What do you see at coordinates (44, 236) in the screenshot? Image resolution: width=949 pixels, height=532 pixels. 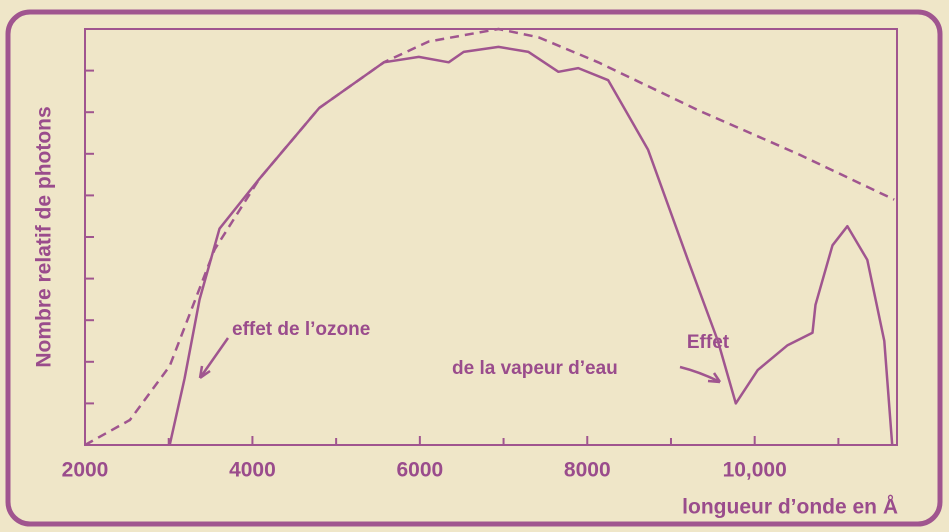 I see `y-axis-label: Nombre relatif de photons` at bounding box center [44, 236].